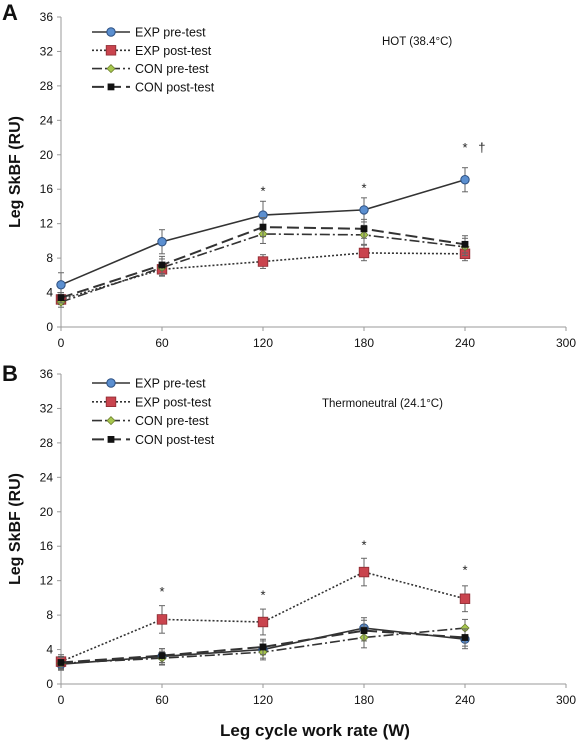 The image size is (576, 743). I want to click on panel-letter: A, so click(10, 12).